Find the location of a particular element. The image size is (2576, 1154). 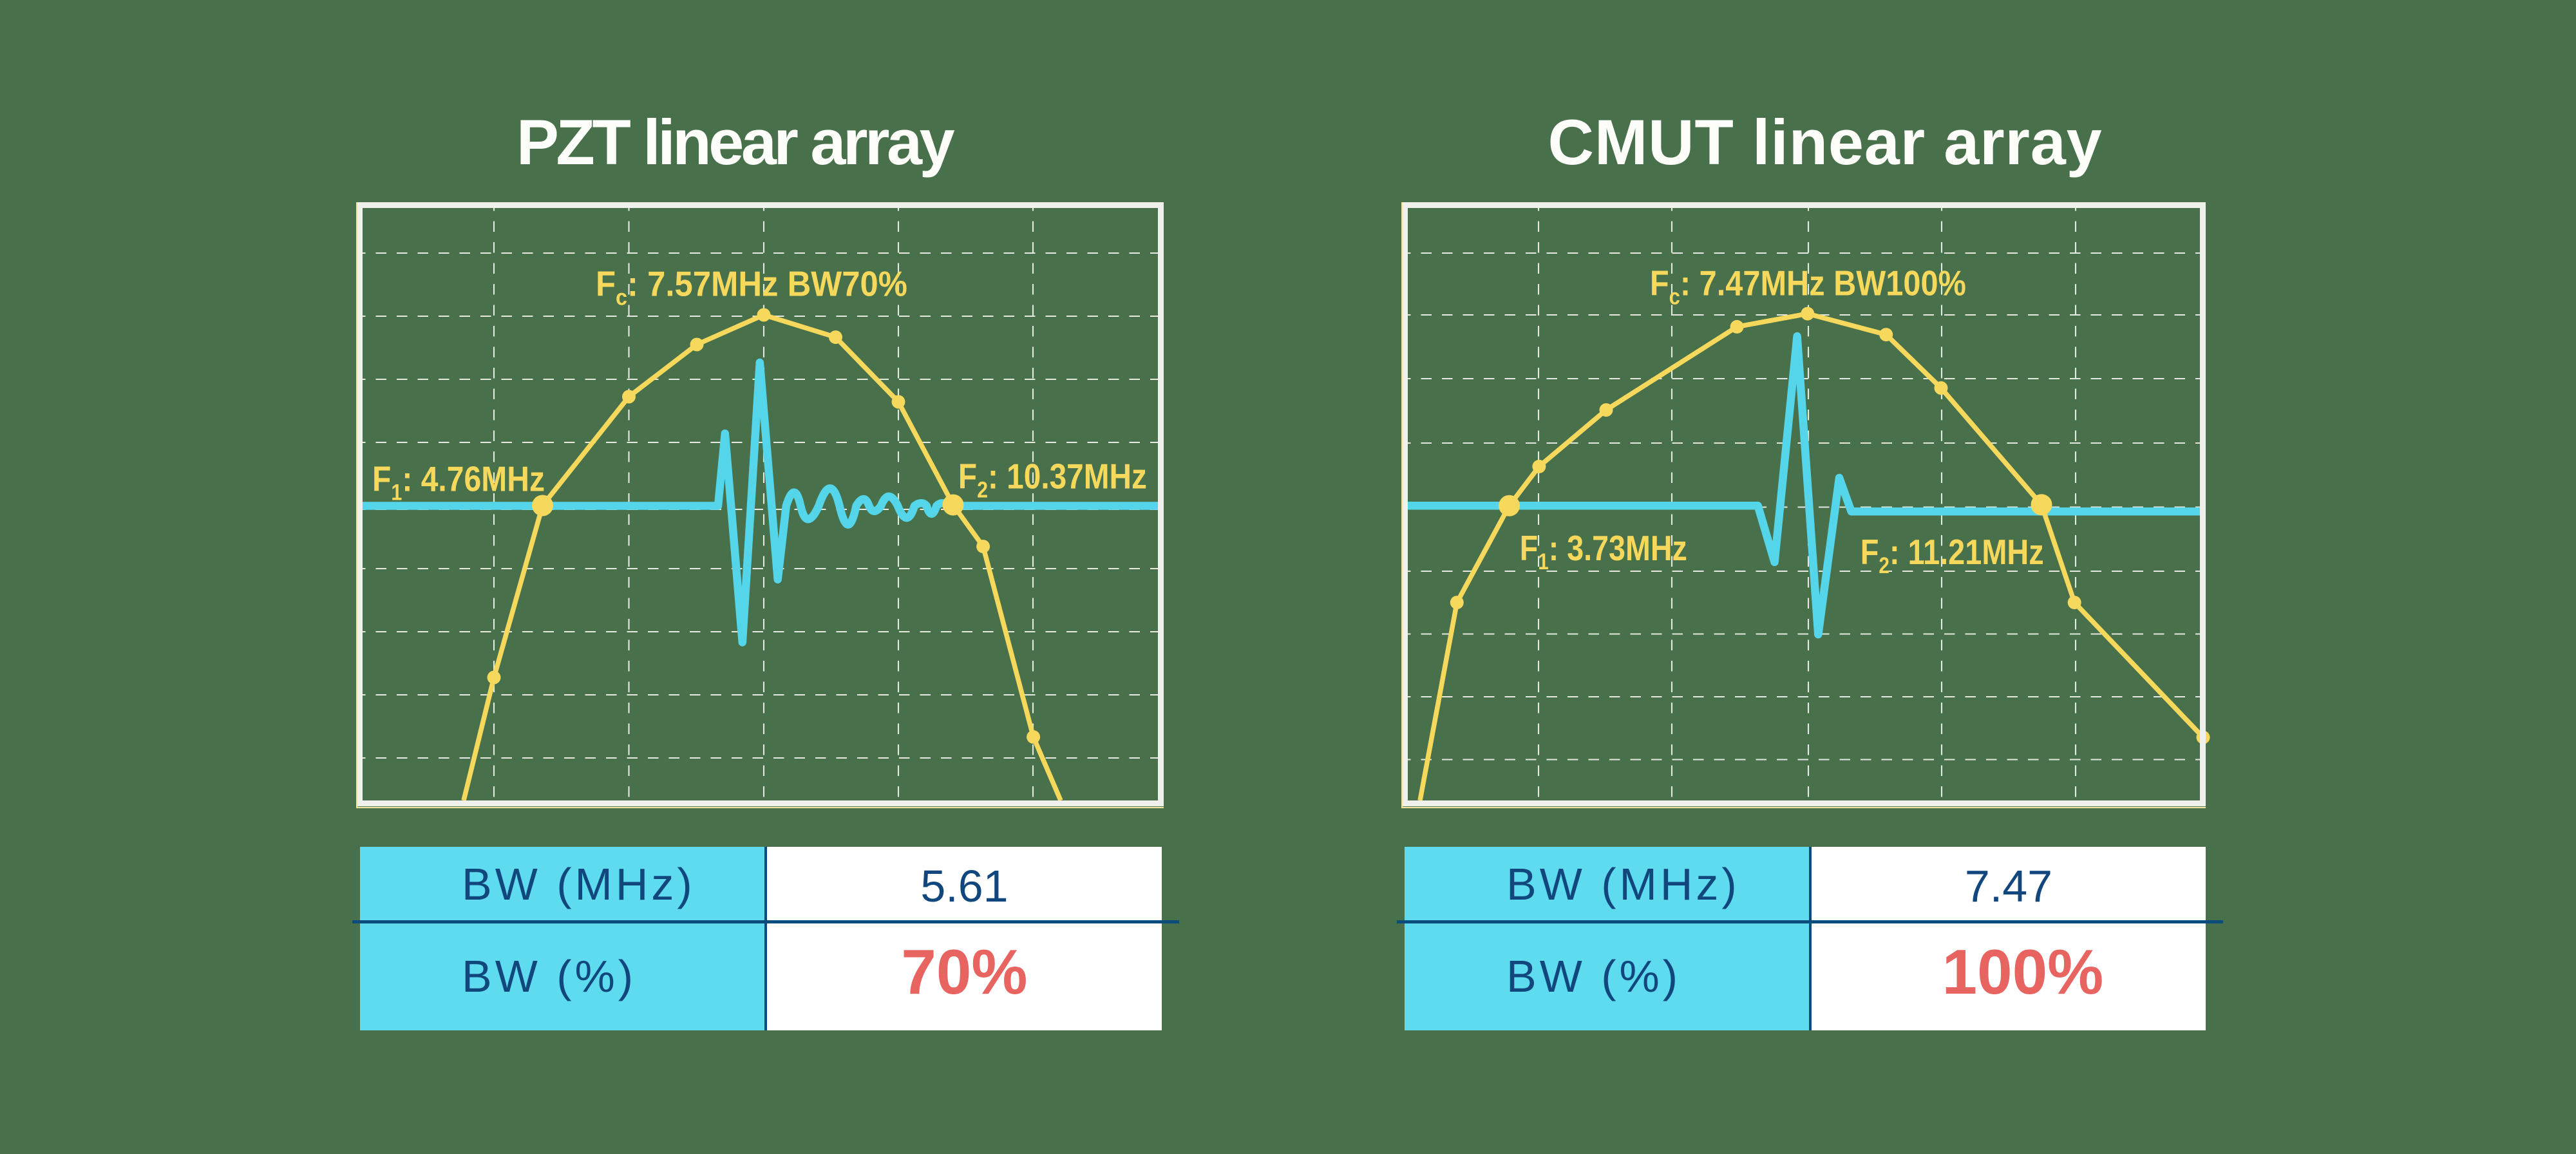

svg-text: Fc: 7.47MHz BW100% is located at coordinates (1808, 286).